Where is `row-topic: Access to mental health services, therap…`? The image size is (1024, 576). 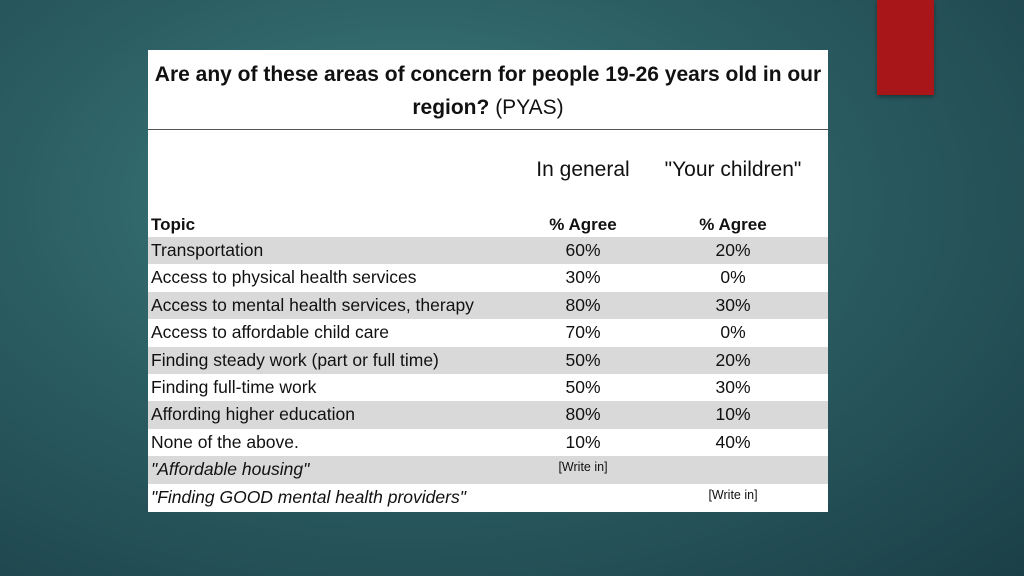
row-topic: Access to mental health services, therap… is located at coordinates (312, 304).